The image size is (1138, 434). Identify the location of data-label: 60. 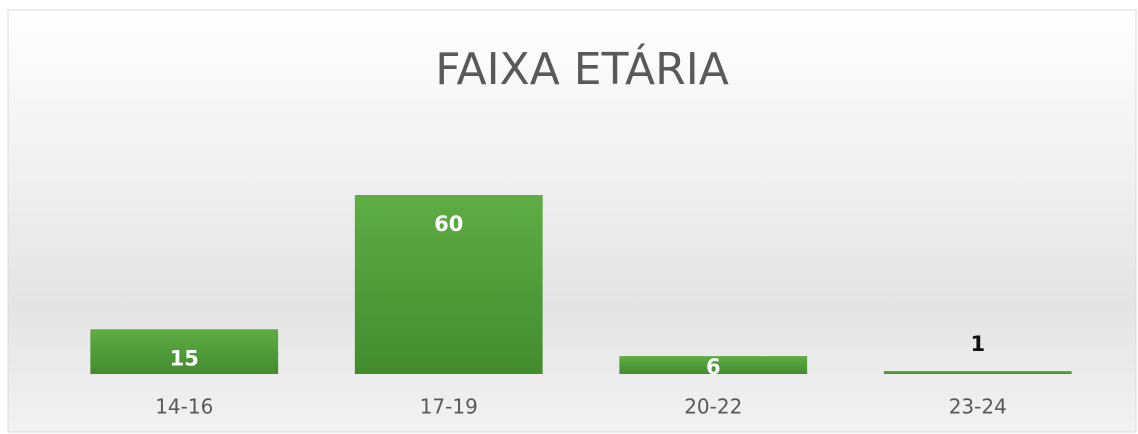
(448, 224).